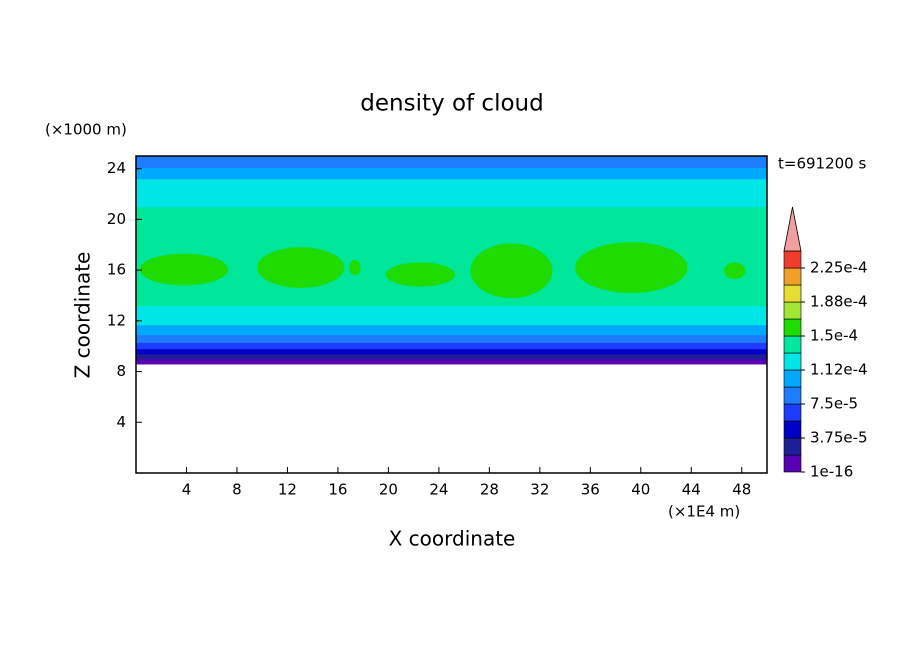  Describe the element at coordinates (337, 490) in the screenshot. I see `x-tick-label: 16` at that location.